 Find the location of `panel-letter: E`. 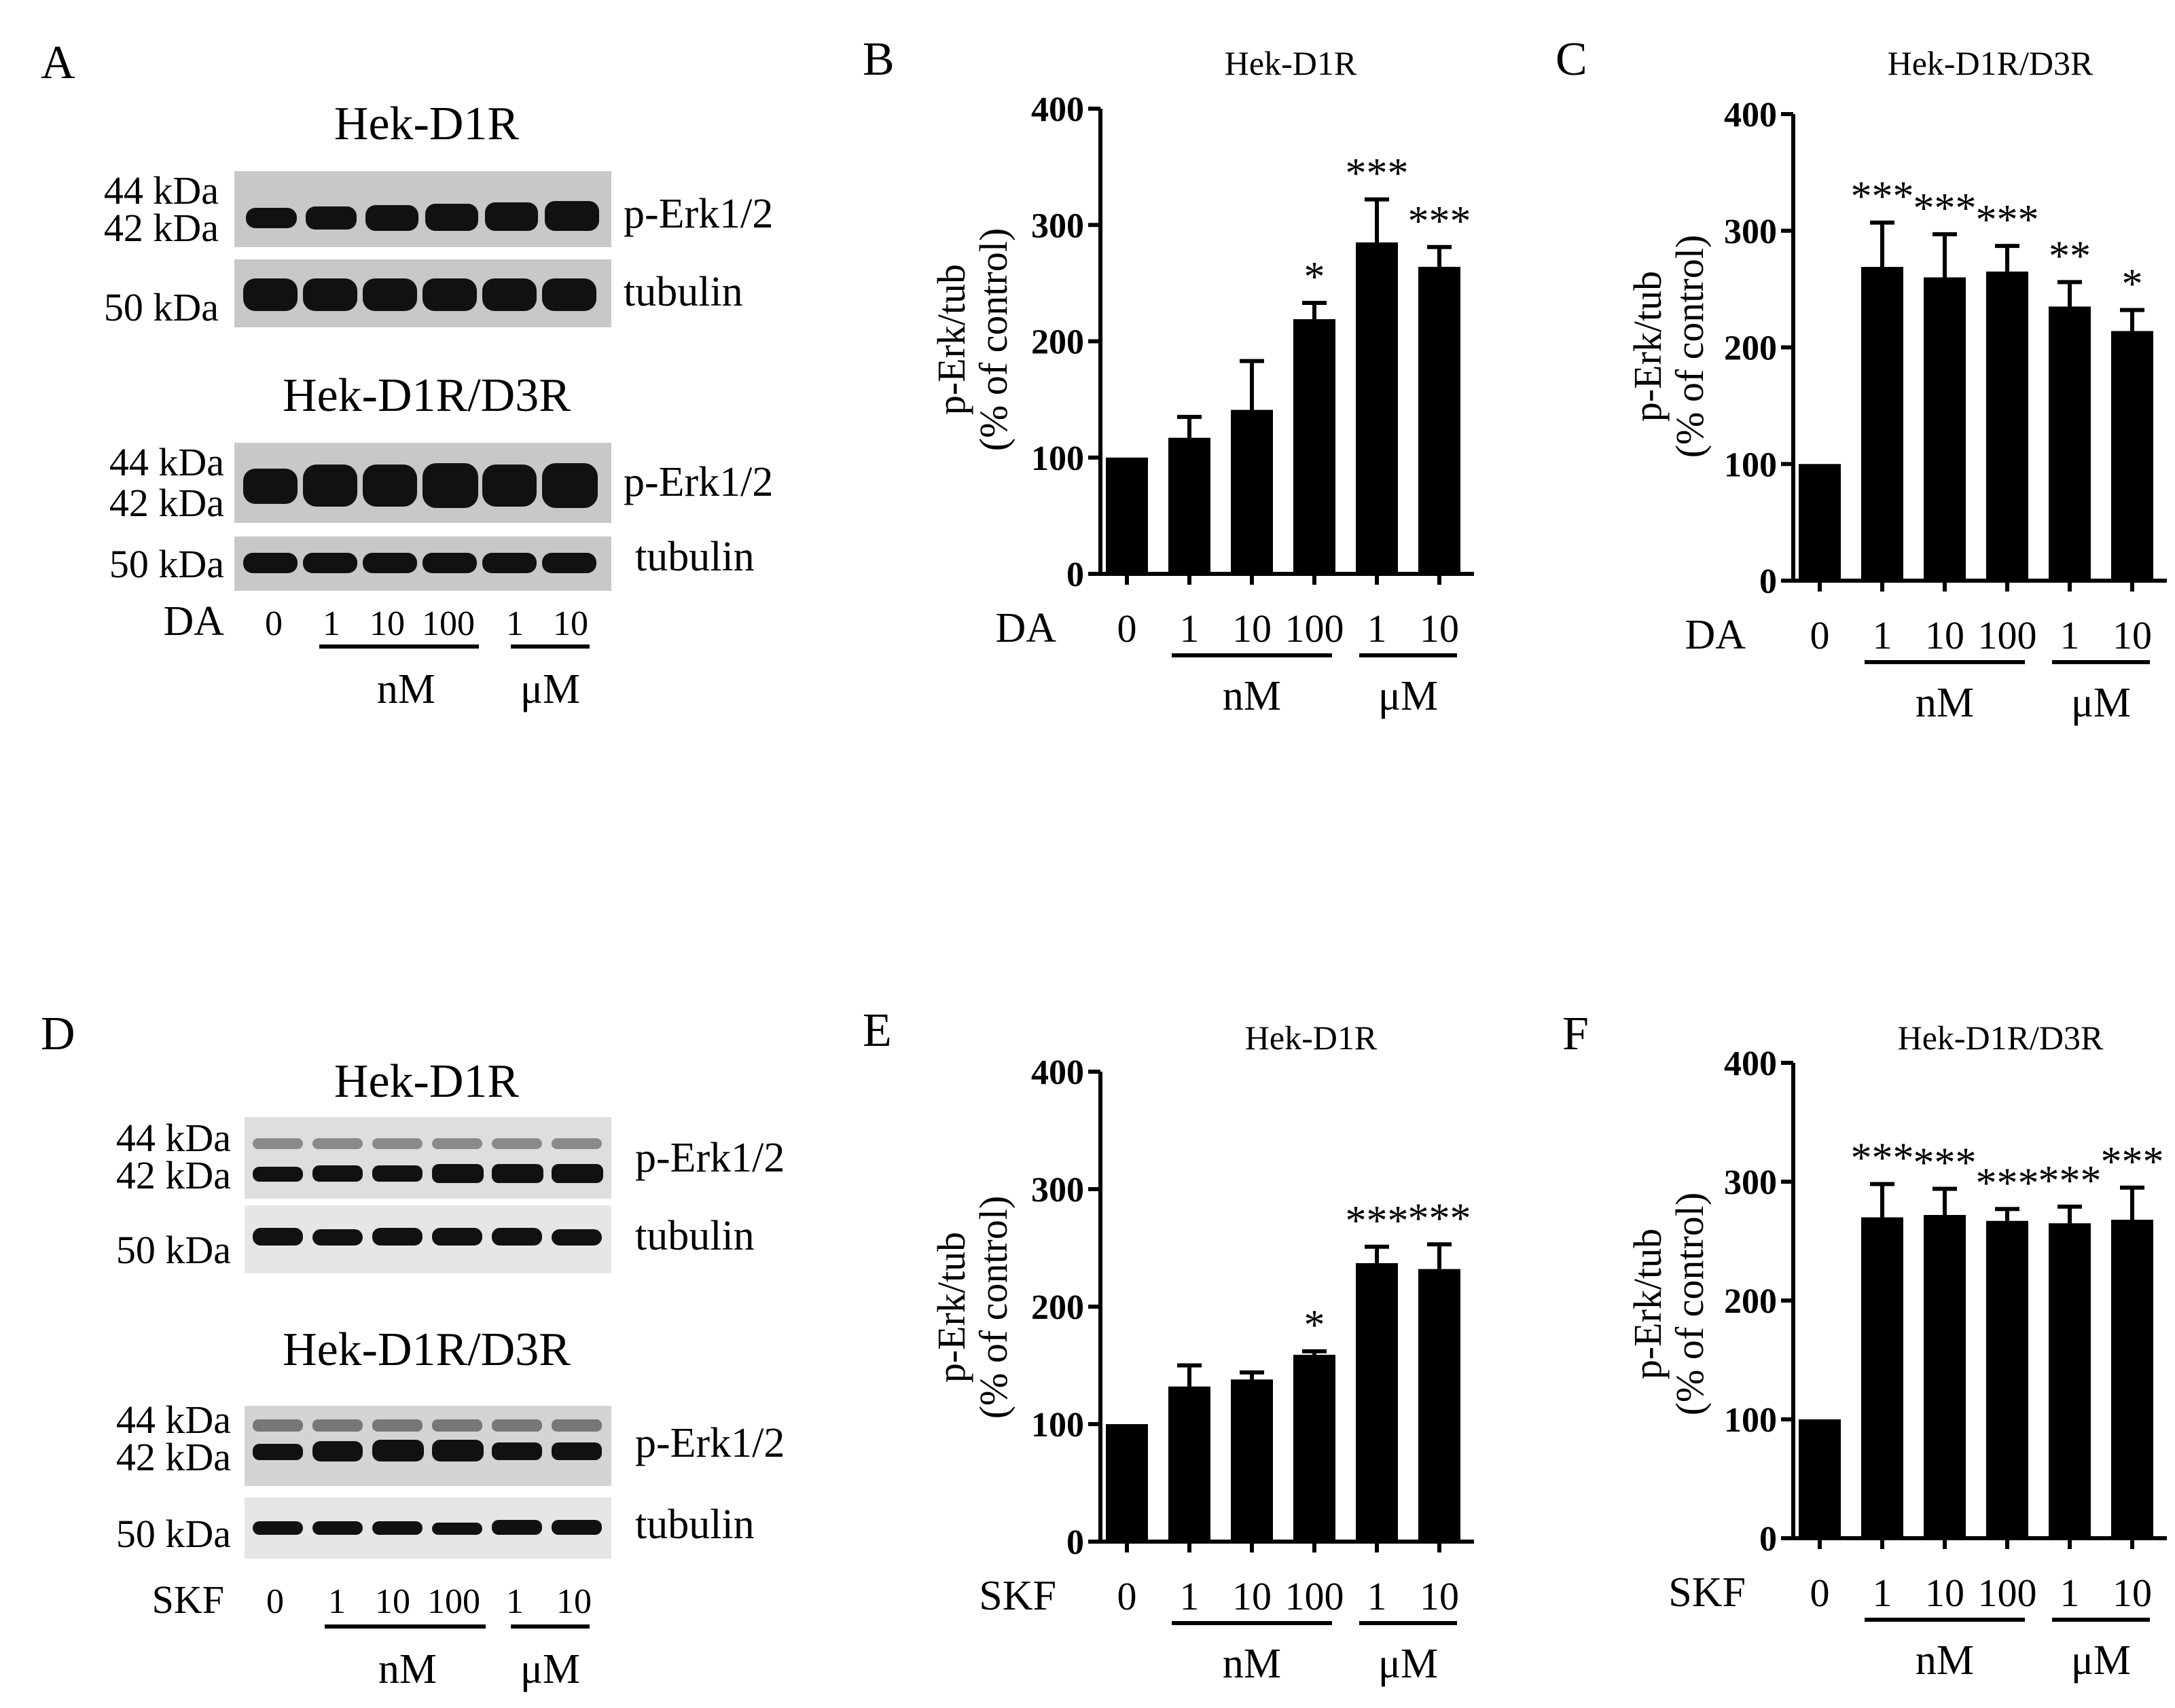

panel-letter: E is located at coordinates (877, 1030).